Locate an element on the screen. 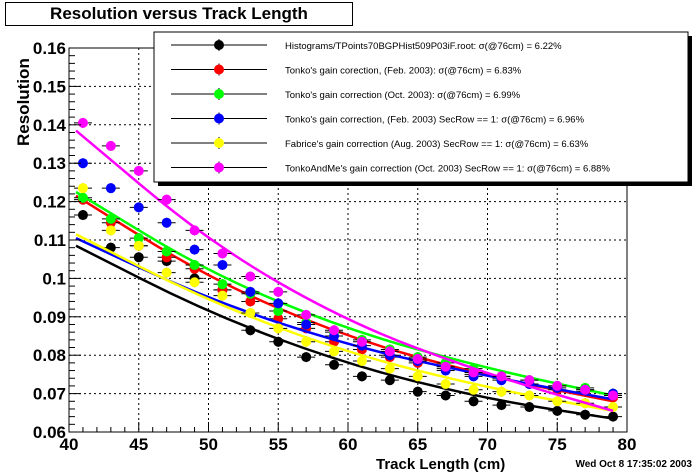 This screenshot has width=696, height=473. chart-title: Resolution versus Track Length is located at coordinates (179, 14).